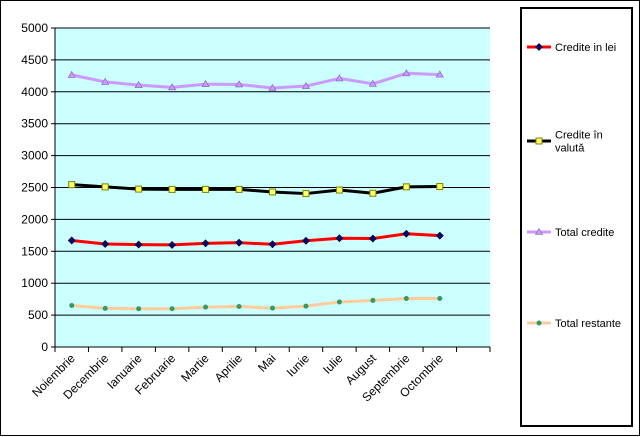 The image size is (641, 437). Describe the element at coordinates (38, 315) in the screenshot. I see `y-tick-label: 500` at that location.